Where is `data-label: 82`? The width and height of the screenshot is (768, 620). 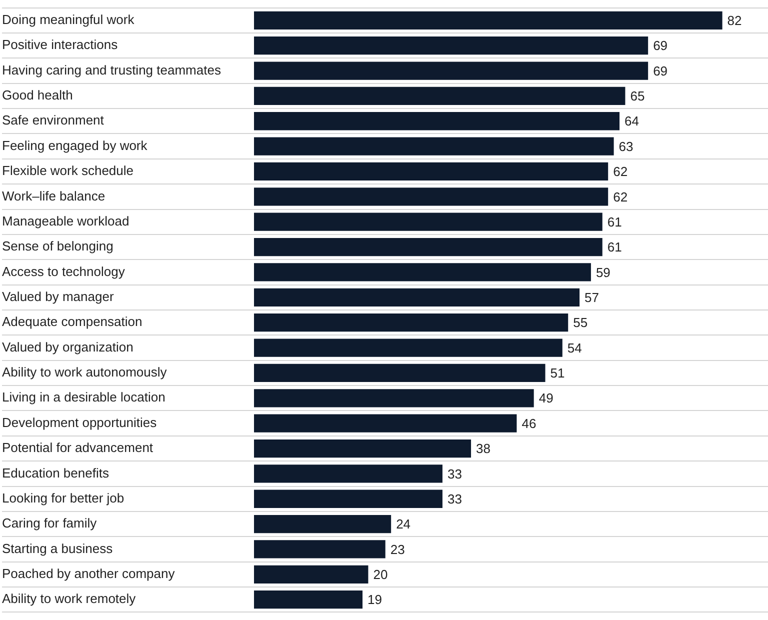 data-label: 82 is located at coordinates (734, 20).